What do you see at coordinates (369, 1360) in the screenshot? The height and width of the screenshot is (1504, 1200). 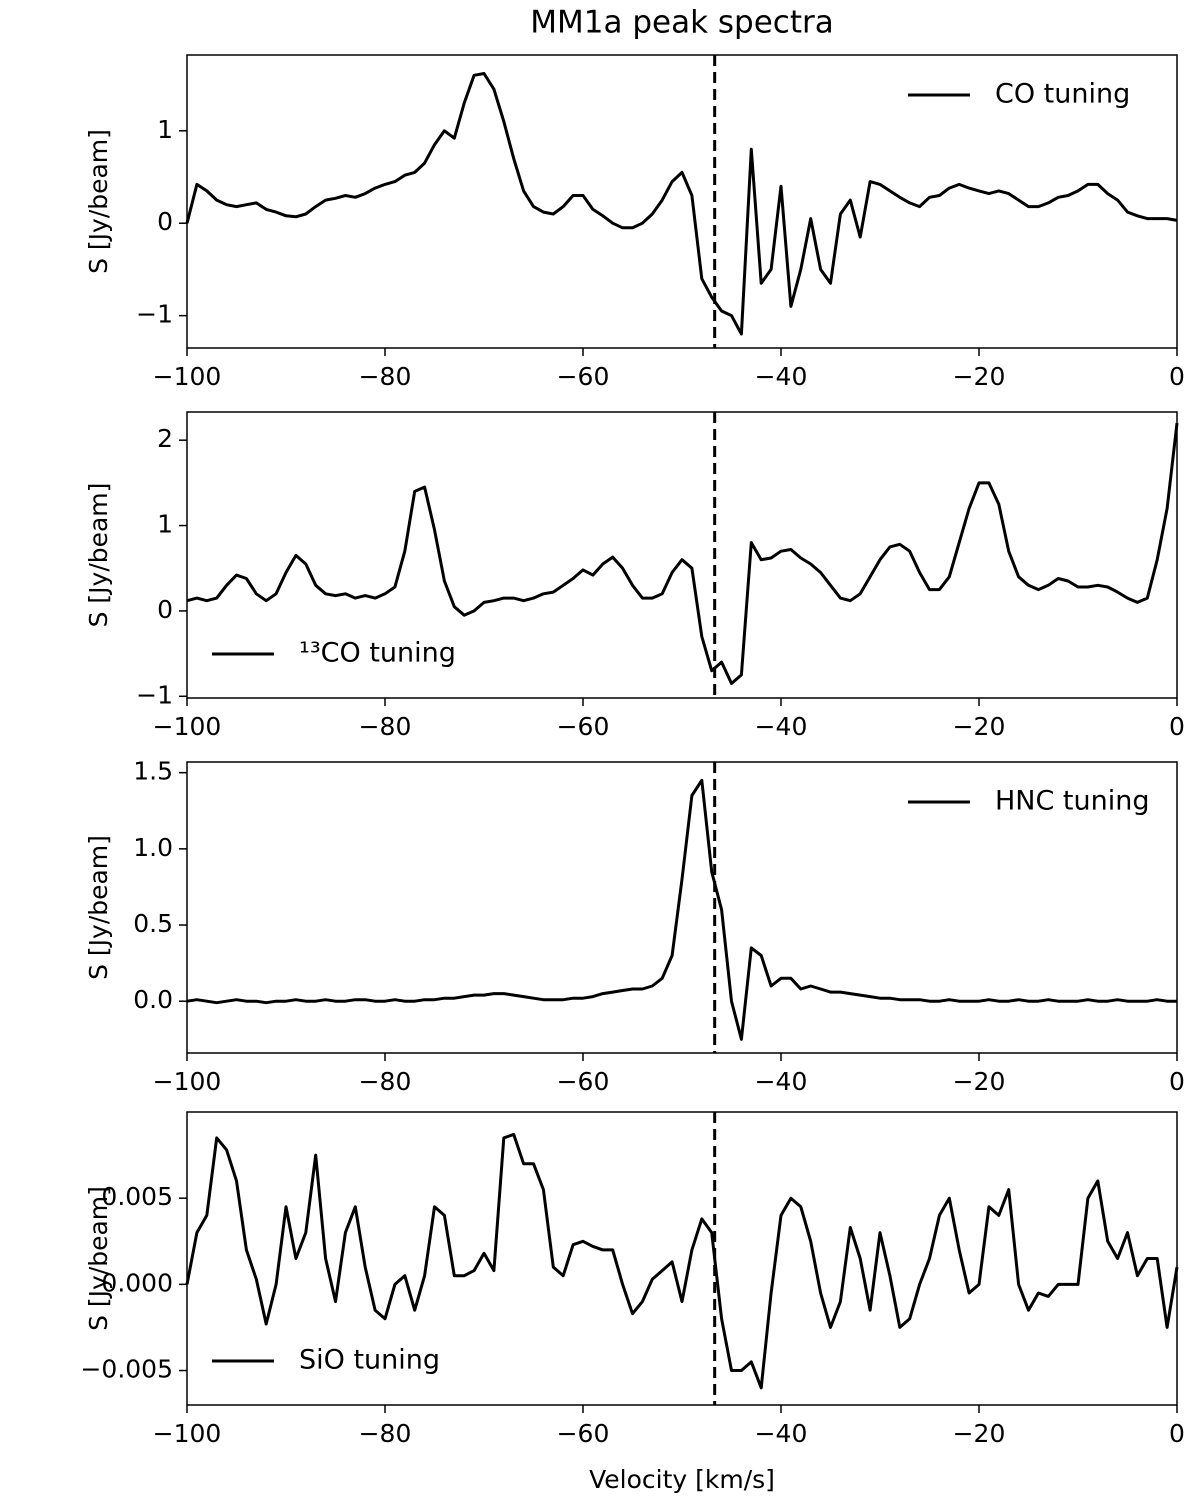 I see `legend-label: SiO tuning` at bounding box center [369, 1360].